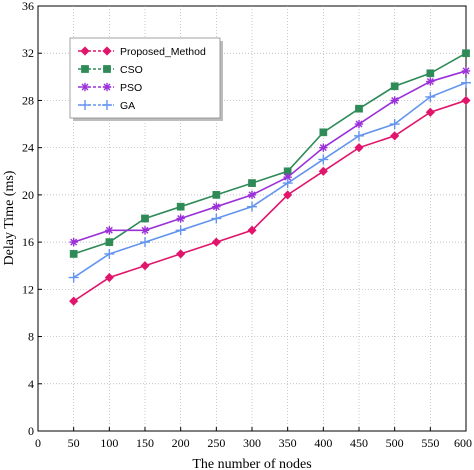 The width and height of the screenshot is (474, 470). Describe the element at coordinates (28, 53) in the screenshot. I see `y-tick-label: 32` at that location.